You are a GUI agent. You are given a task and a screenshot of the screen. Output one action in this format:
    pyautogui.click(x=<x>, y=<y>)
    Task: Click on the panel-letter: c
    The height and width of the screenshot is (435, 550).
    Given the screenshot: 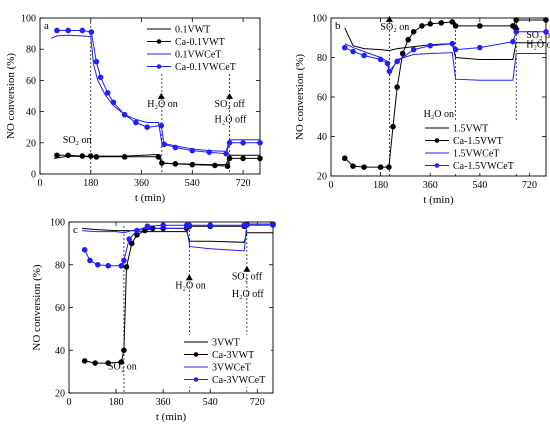 What is the action you would take?
    pyautogui.click(x=75, y=230)
    